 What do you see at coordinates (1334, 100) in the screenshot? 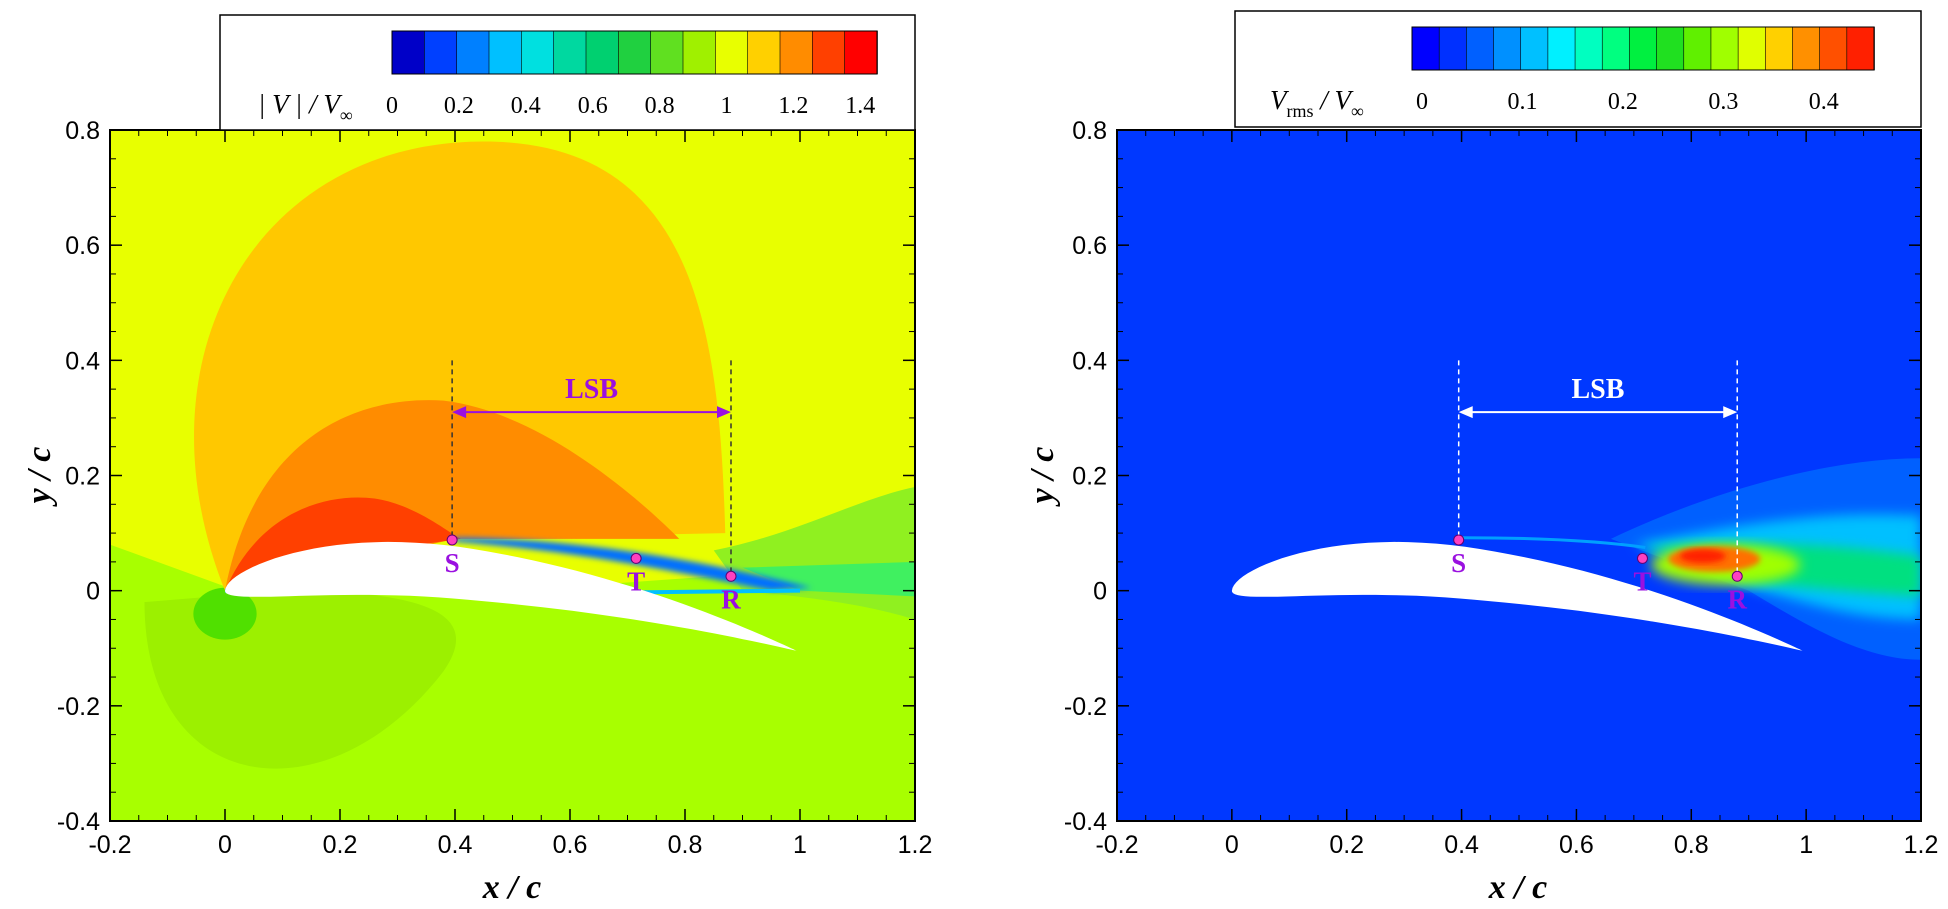
I see `colorbar-title-mid: / V` at bounding box center [1334, 100].